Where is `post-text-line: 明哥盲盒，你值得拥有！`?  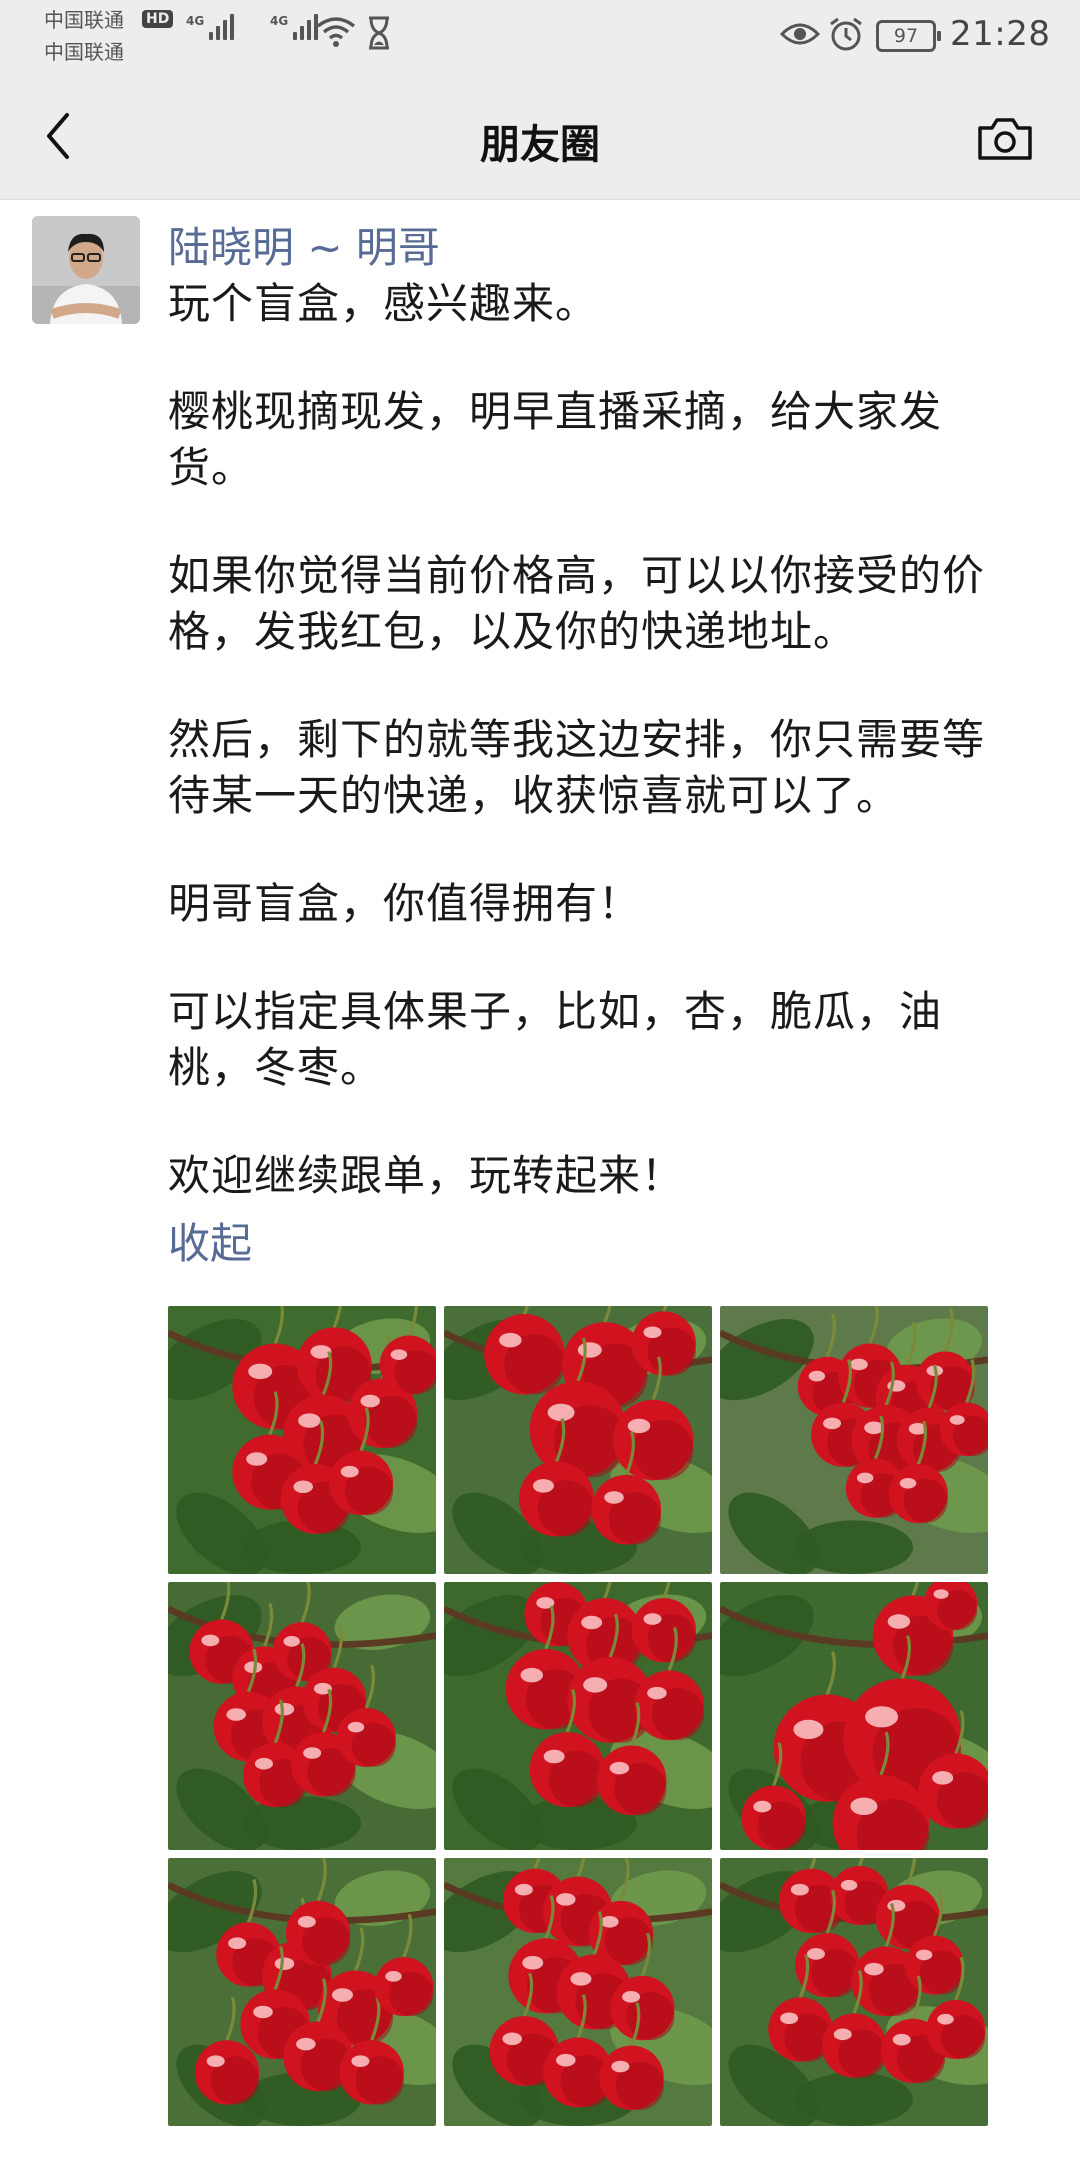 post-text-line: 明哥盲盒，你值得拥有！ is located at coordinates (405, 903).